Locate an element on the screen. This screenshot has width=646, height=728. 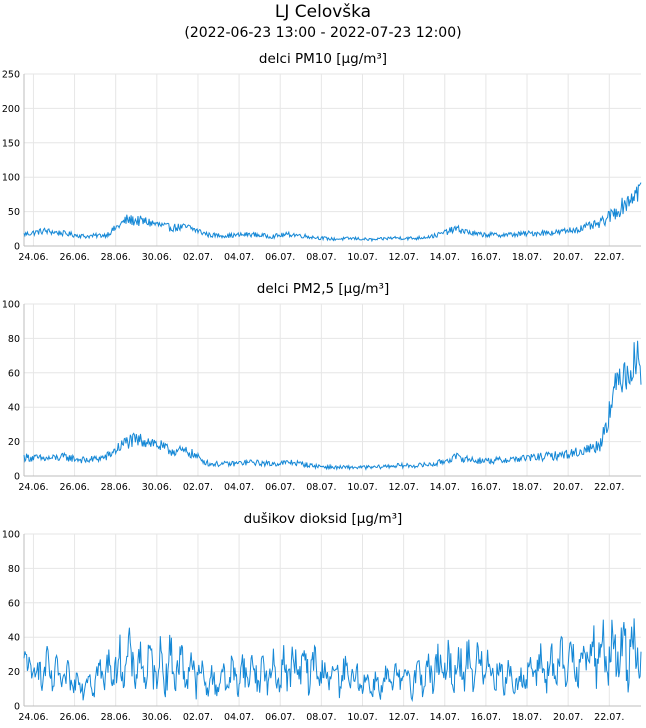
chart-title: delci PM10 [µg/m³] is located at coordinates (323, 59).